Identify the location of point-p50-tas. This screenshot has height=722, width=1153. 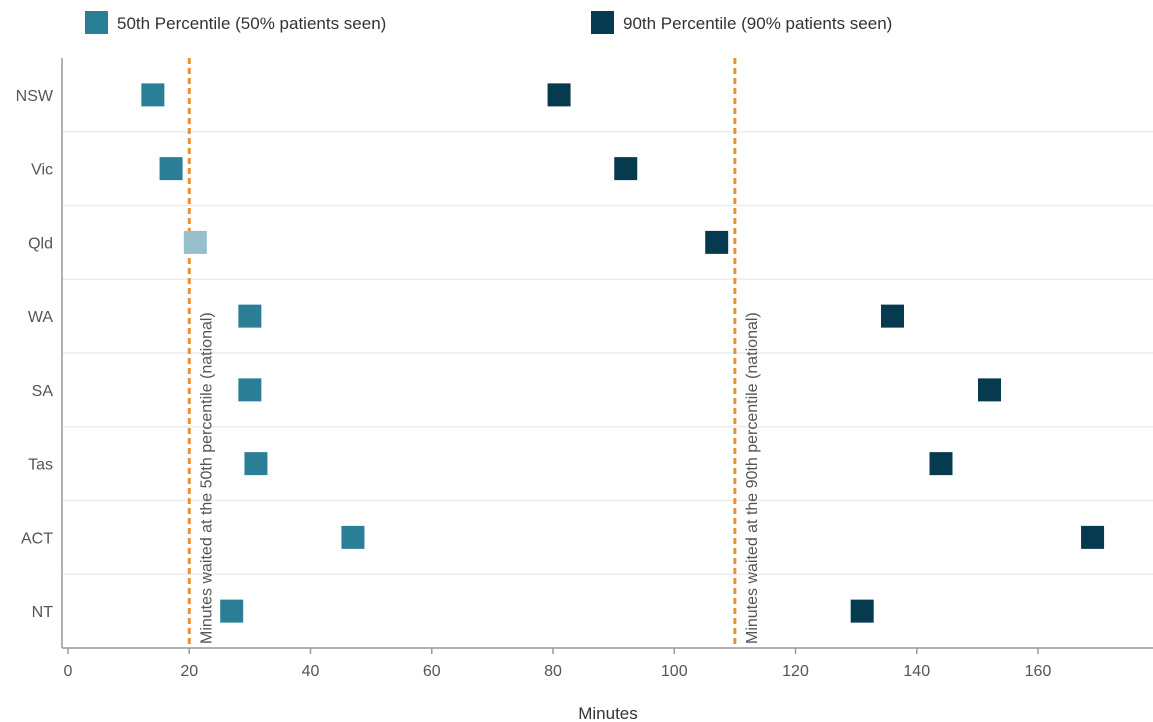
(256, 464).